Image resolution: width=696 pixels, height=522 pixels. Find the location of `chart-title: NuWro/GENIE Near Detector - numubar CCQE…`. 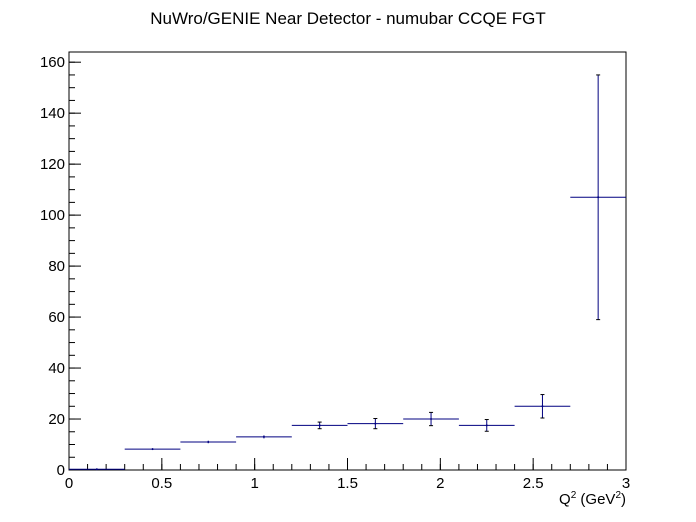

chart-title: NuWro/GENIE Near Detector - numubar CCQE… is located at coordinates (348, 18).